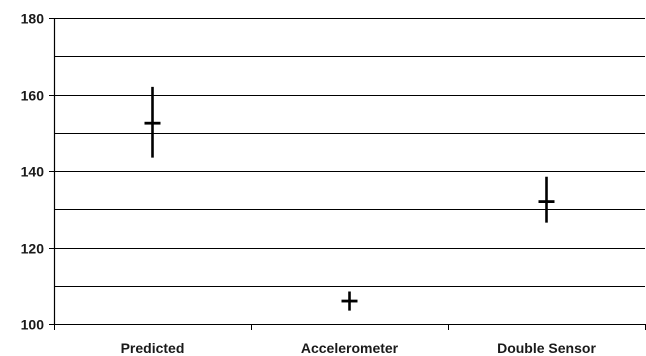 This screenshot has height=356, width=646. I want to click on x-category-label: Accelerometer, so click(350, 348).